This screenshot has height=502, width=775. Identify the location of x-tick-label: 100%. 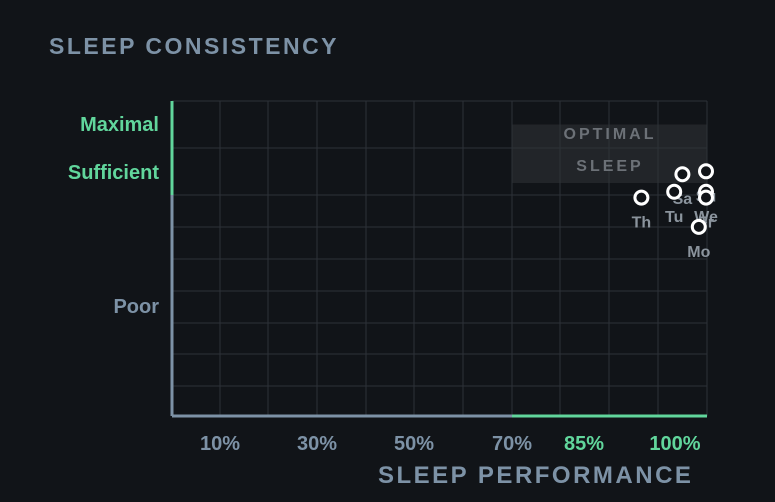
(674, 444).